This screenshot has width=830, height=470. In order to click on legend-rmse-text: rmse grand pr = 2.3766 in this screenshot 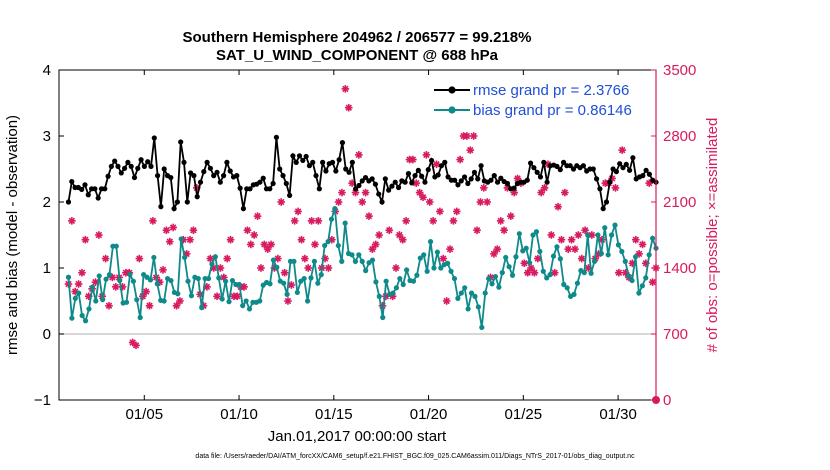, I will do `click(551, 90)`.